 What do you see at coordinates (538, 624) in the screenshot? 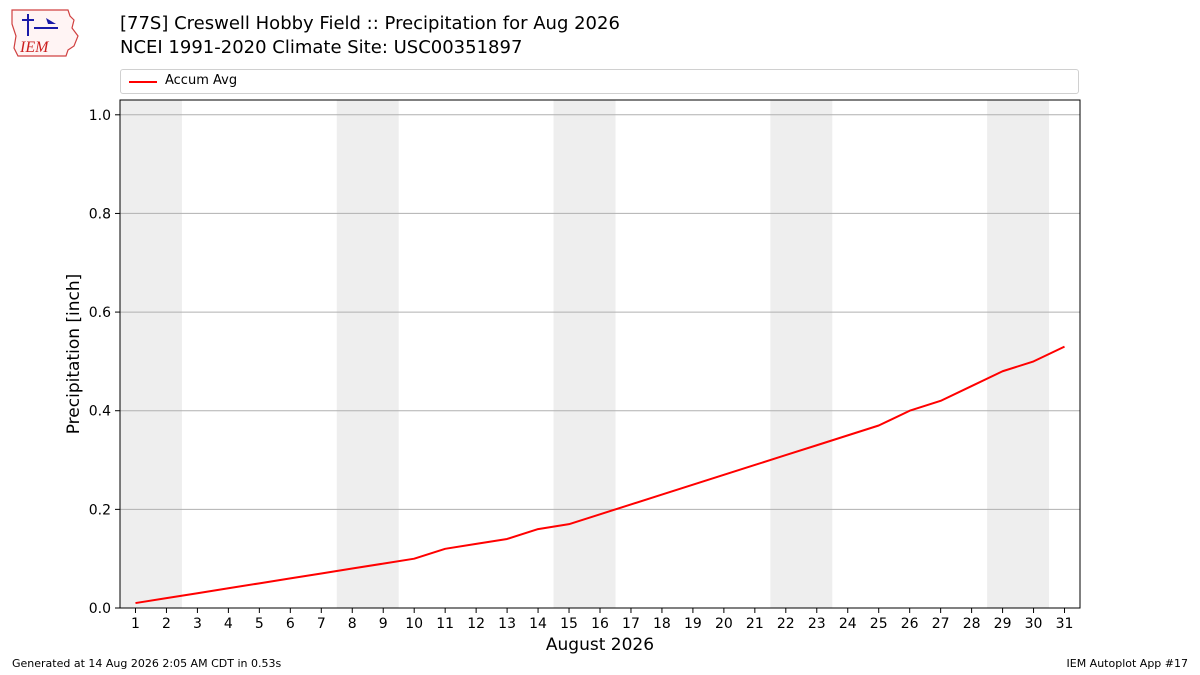
I see `x-tick-label: 14` at bounding box center [538, 624].